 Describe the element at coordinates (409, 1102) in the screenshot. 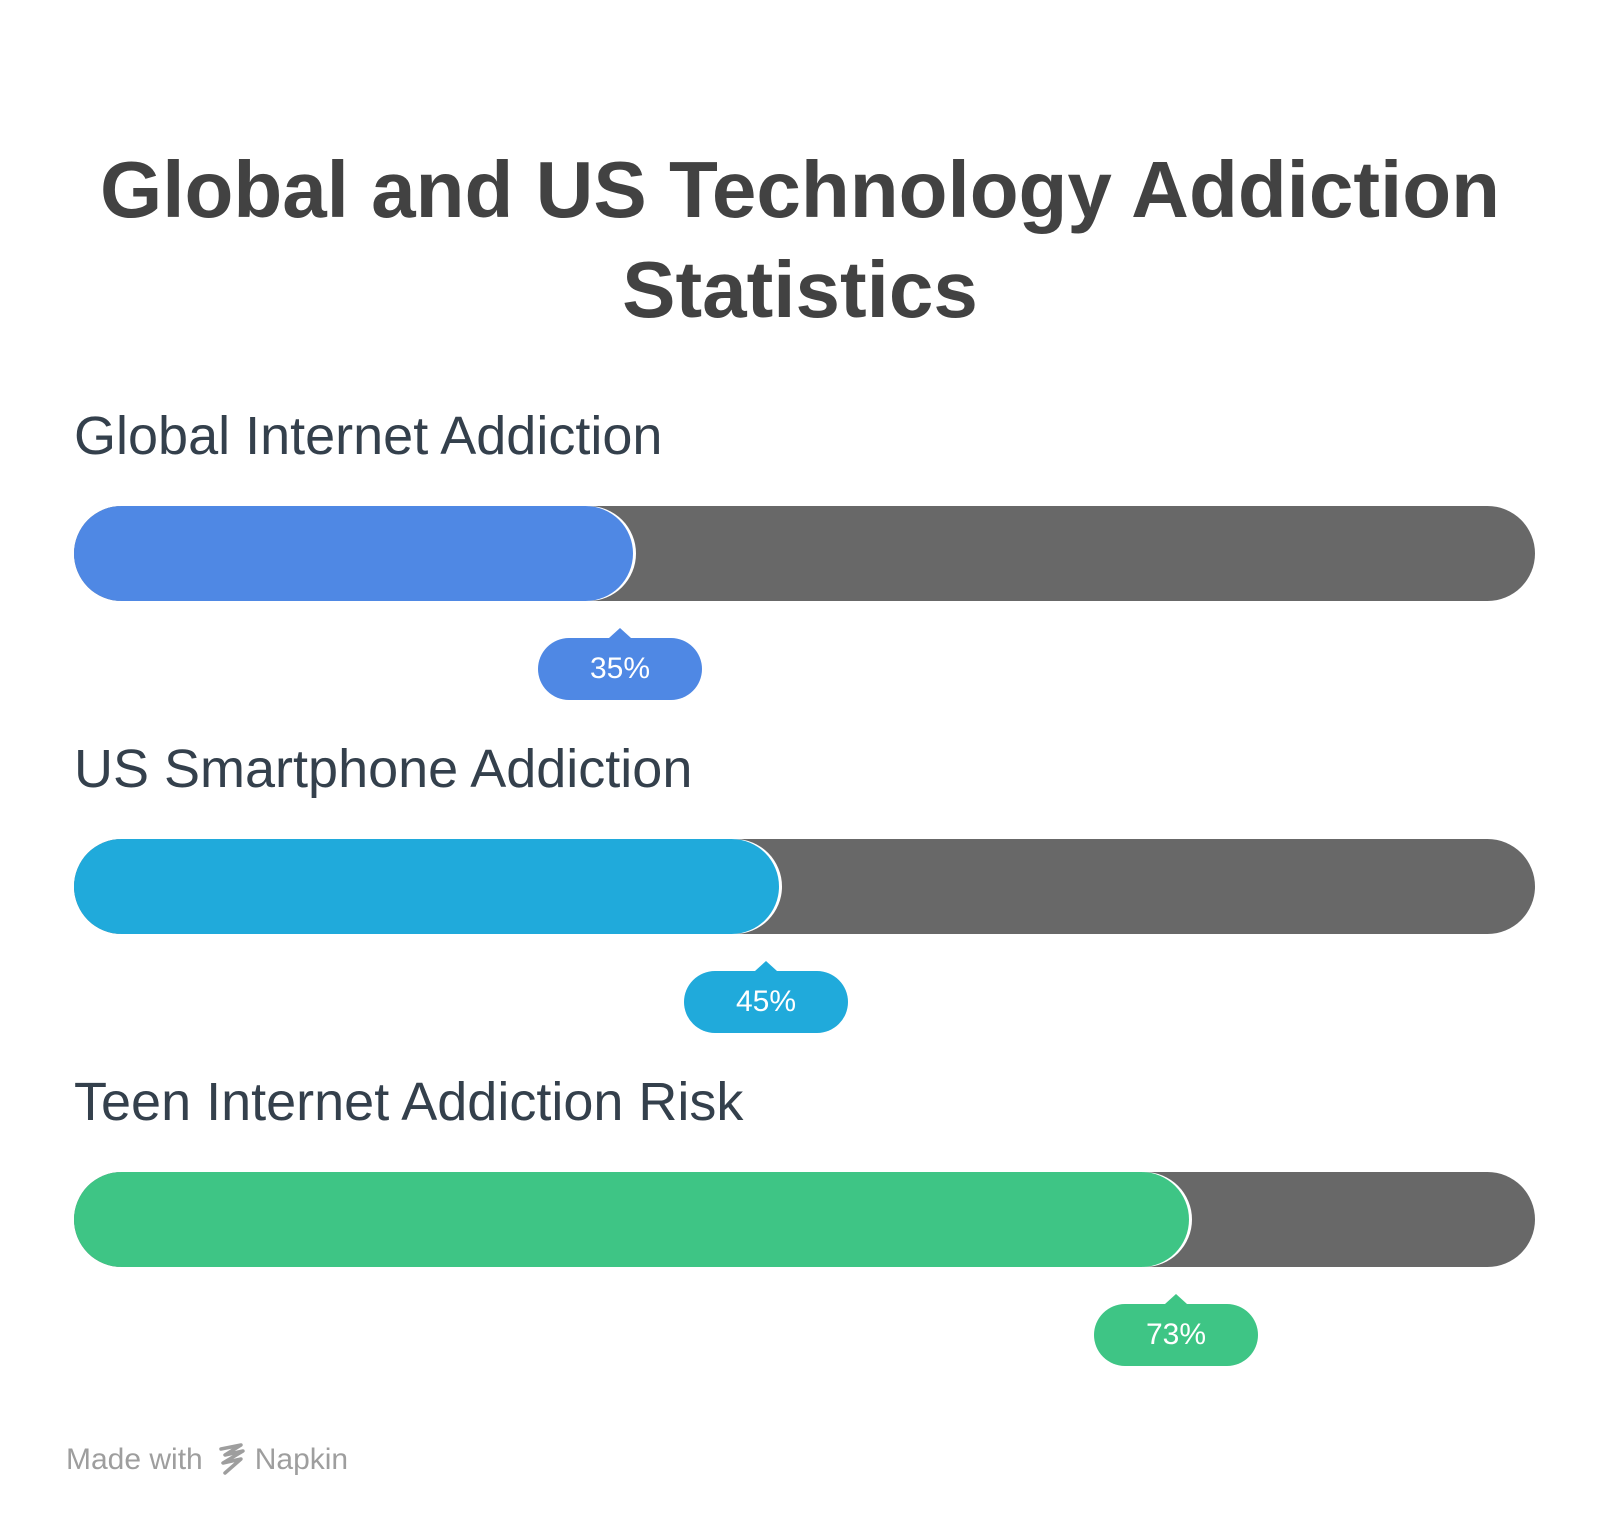

I see `category-label: Teen Internet Addiction Risk` at that location.